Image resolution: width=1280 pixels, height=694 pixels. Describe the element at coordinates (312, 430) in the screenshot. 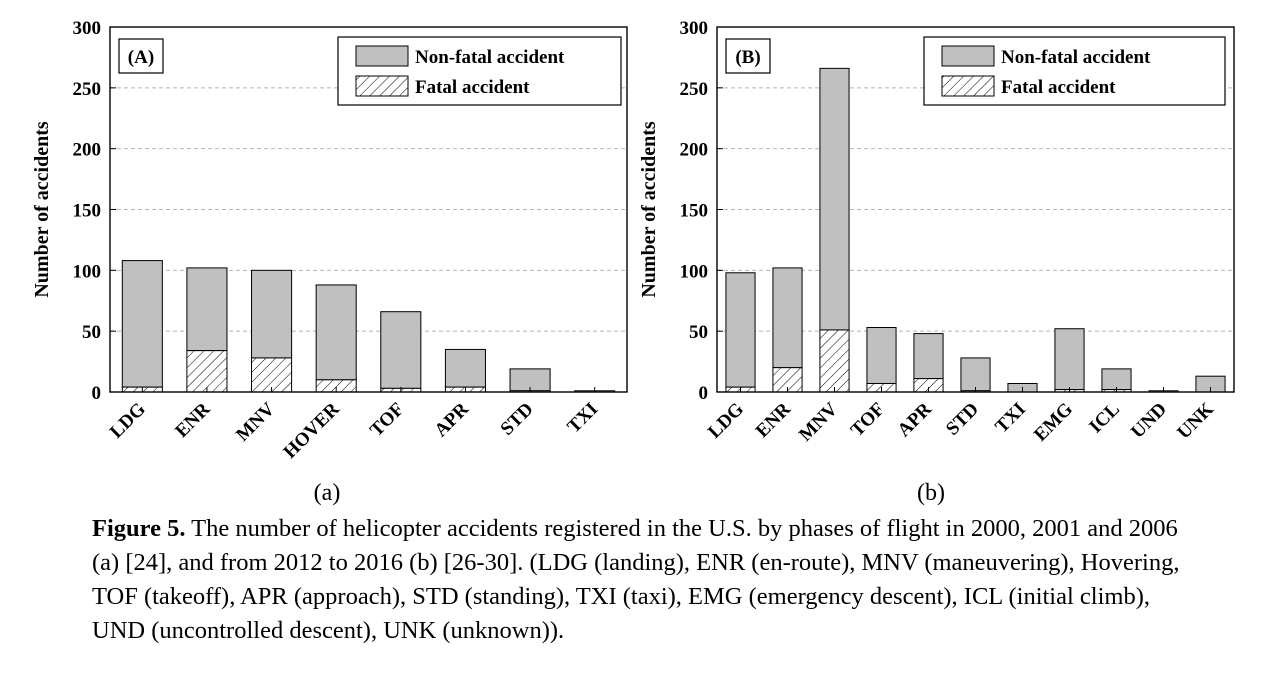

I see `x-tick-label: HOVER` at that location.